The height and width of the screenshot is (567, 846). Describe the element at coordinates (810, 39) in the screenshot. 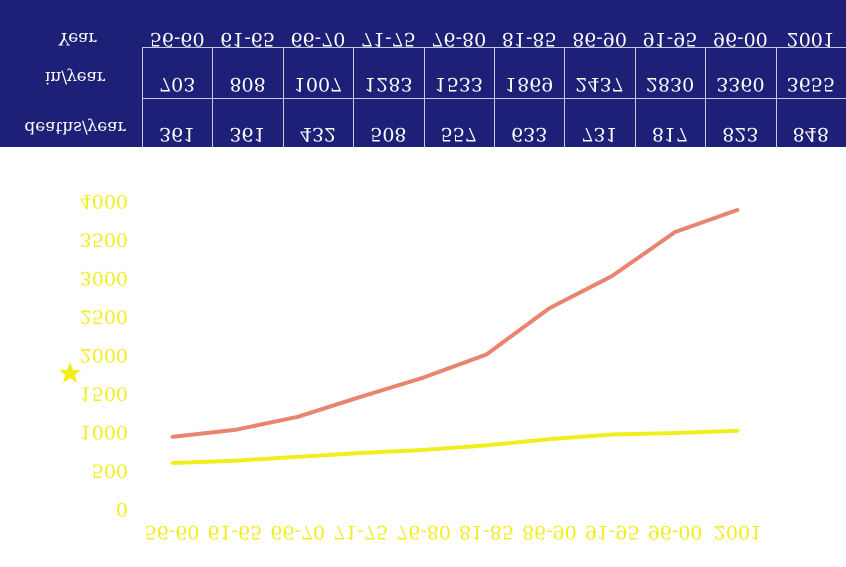

I see `table-column-header: 2001` at that location.